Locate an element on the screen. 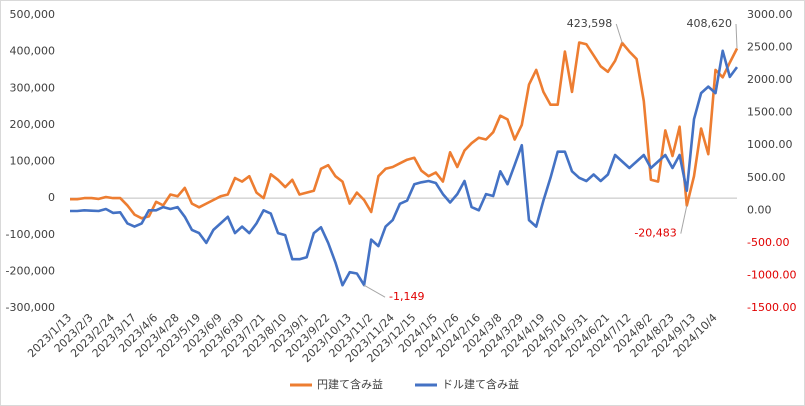 The image size is (805, 406). y2-tick-label: -1500.00 is located at coordinates (771, 307).